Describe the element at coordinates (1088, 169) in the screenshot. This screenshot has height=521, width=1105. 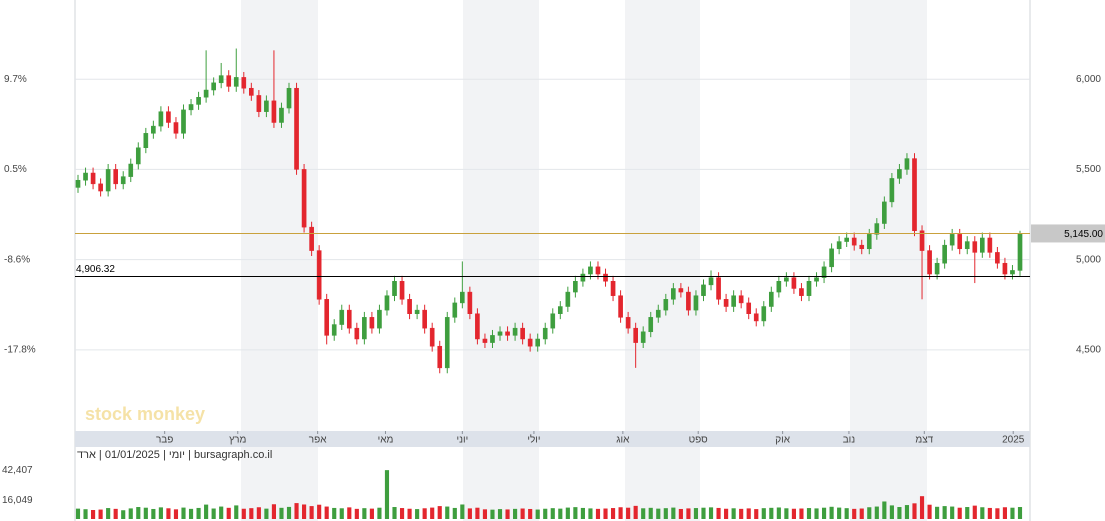
I see `y-tick-label: 5,500` at that location.